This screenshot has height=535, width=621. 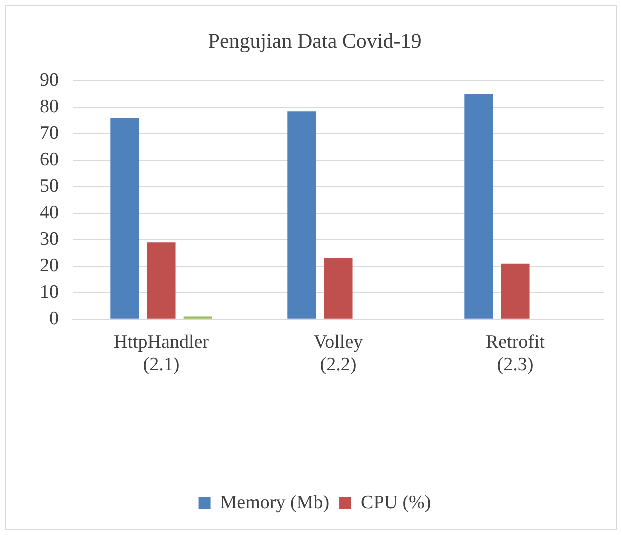 I want to click on y-tick-label: 20, so click(x=49, y=265).